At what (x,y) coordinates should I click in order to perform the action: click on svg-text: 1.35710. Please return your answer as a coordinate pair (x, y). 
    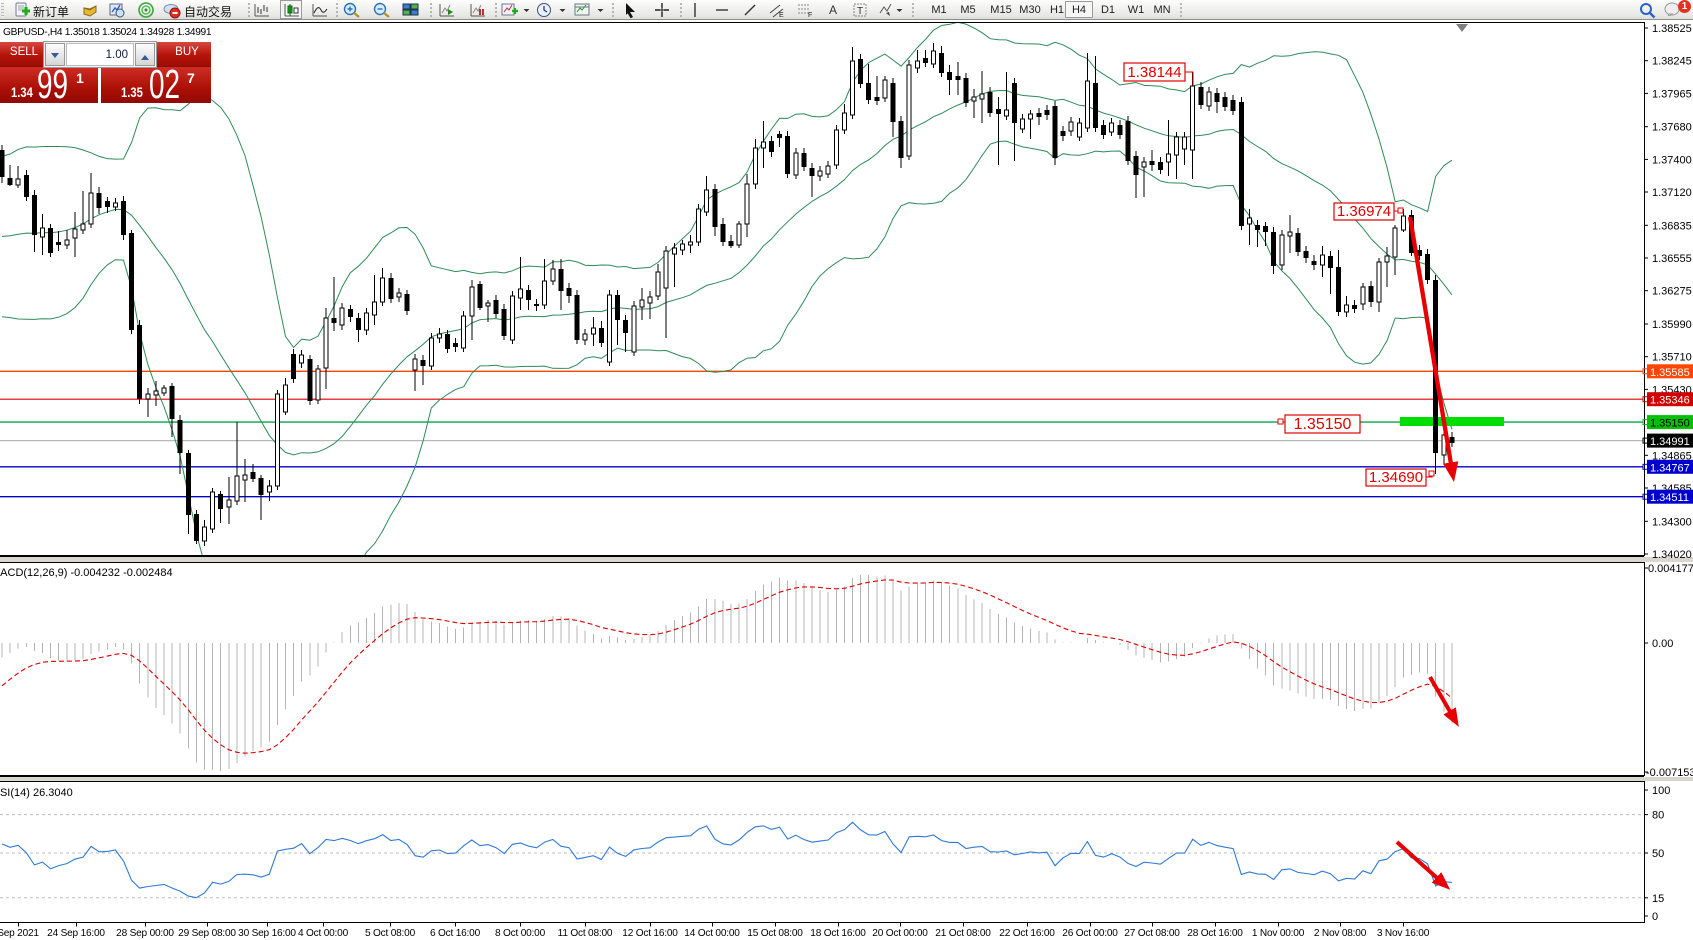
    Looking at the image, I should click on (1672, 358).